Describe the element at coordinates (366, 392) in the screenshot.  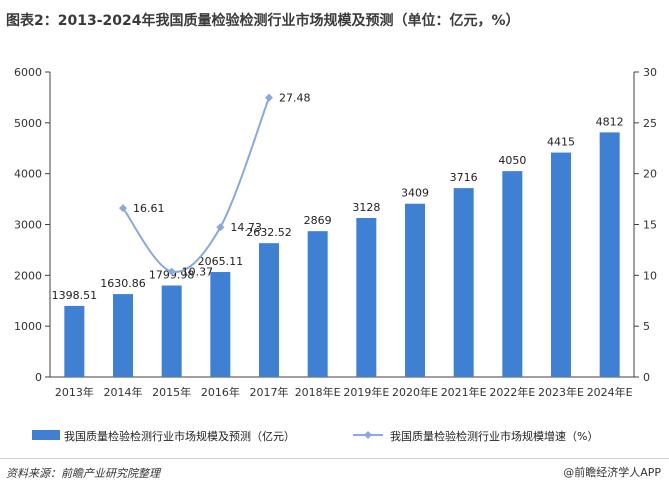
I see `x-tick-label: 2019年E` at that location.